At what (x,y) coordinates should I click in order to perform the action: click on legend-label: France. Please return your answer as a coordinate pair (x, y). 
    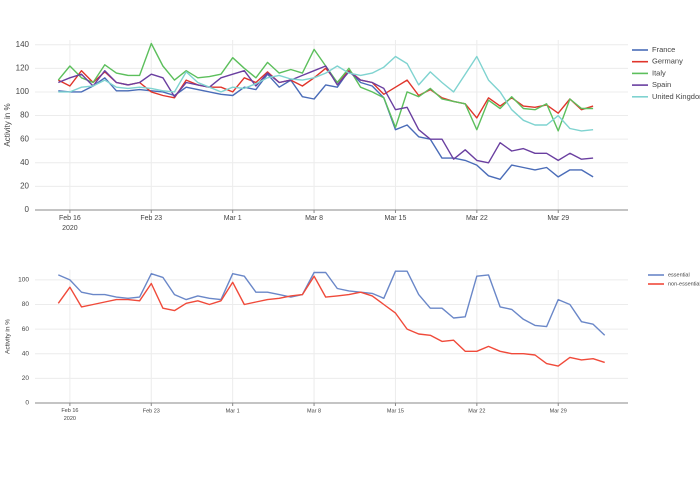
    Looking at the image, I should click on (663, 49).